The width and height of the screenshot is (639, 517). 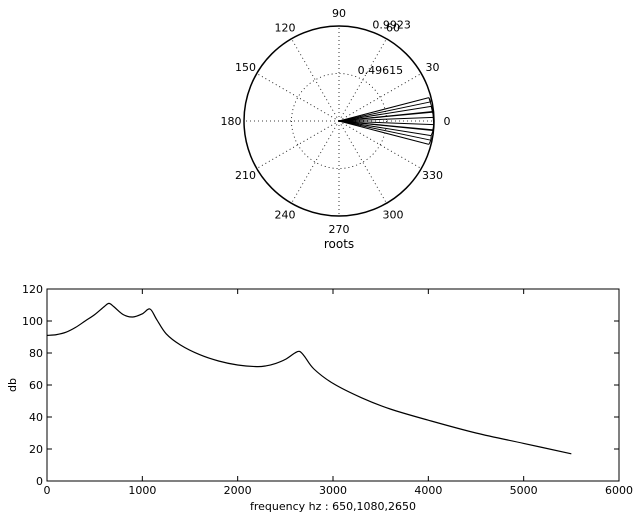 What do you see at coordinates (12, 385) in the screenshot?
I see `y-axis-label: db` at bounding box center [12, 385].